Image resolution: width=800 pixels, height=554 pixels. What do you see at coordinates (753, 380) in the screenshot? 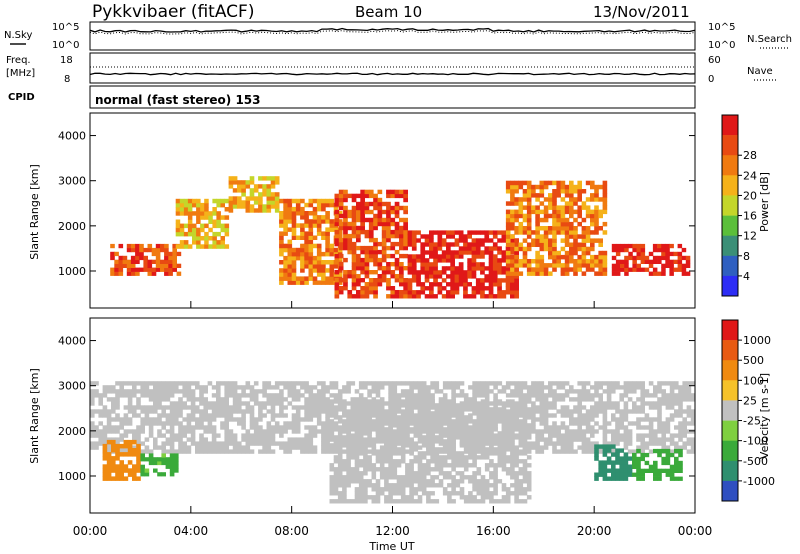
I see `colorbar-label: 100` at bounding box center [753, 380].